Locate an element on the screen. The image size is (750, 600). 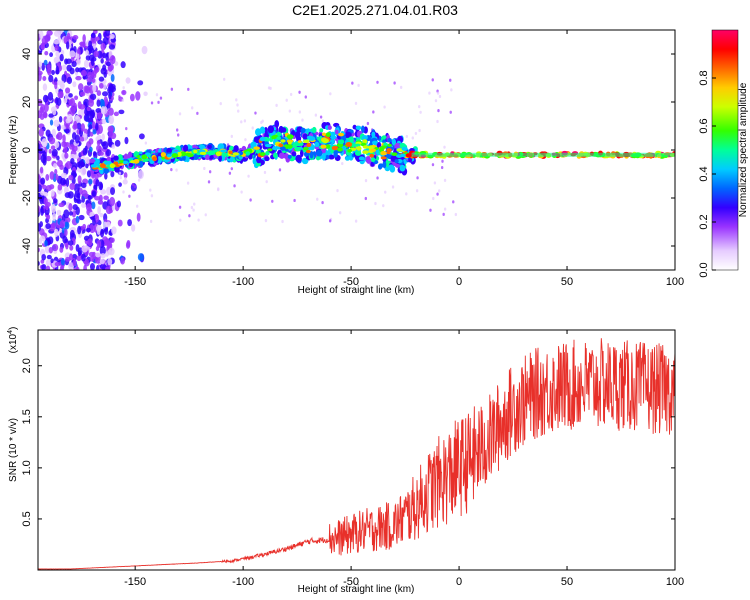
snr-y-label: SNR (10 * v/v) is located at coordinates (13, 450).